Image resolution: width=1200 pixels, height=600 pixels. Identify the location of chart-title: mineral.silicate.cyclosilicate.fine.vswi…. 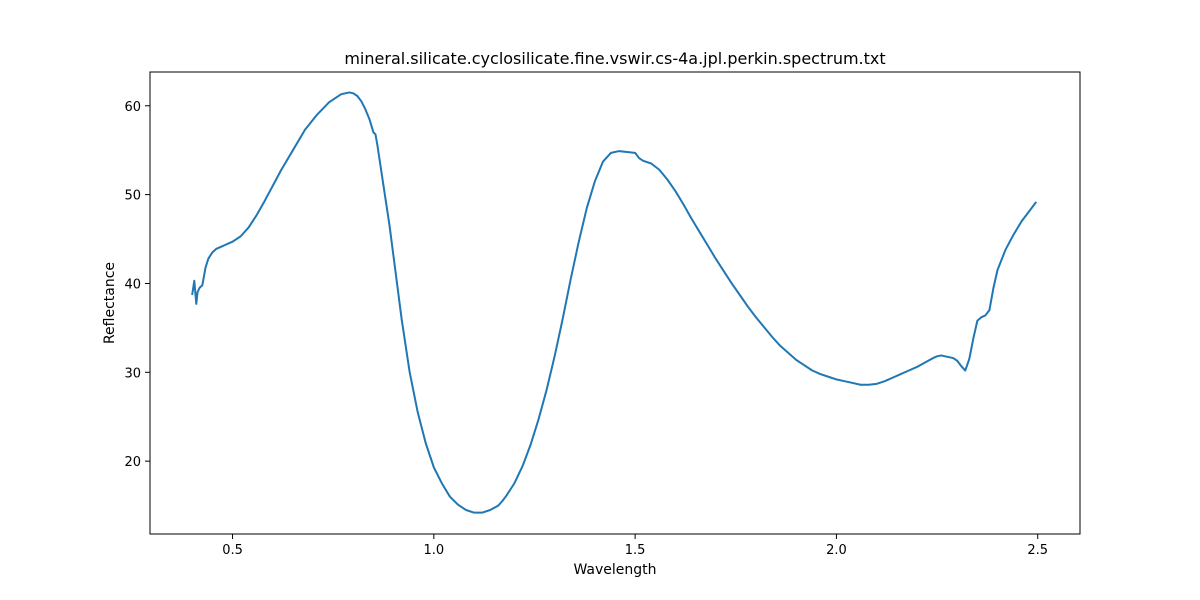
(614, 58).